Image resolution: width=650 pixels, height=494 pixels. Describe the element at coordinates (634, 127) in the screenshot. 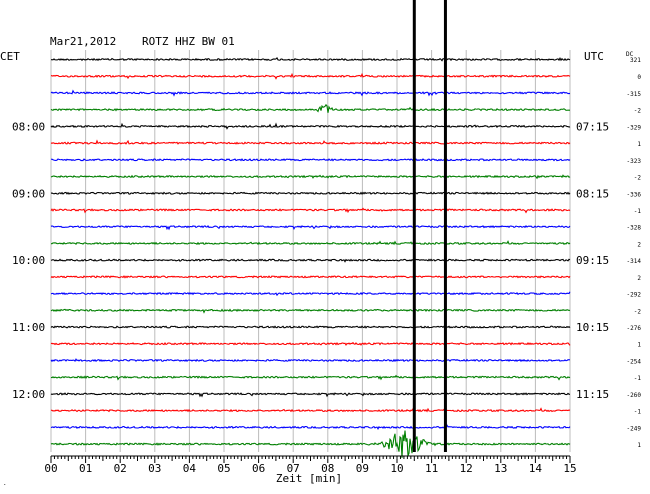

I see `dc-offset-label: -329` at that location.